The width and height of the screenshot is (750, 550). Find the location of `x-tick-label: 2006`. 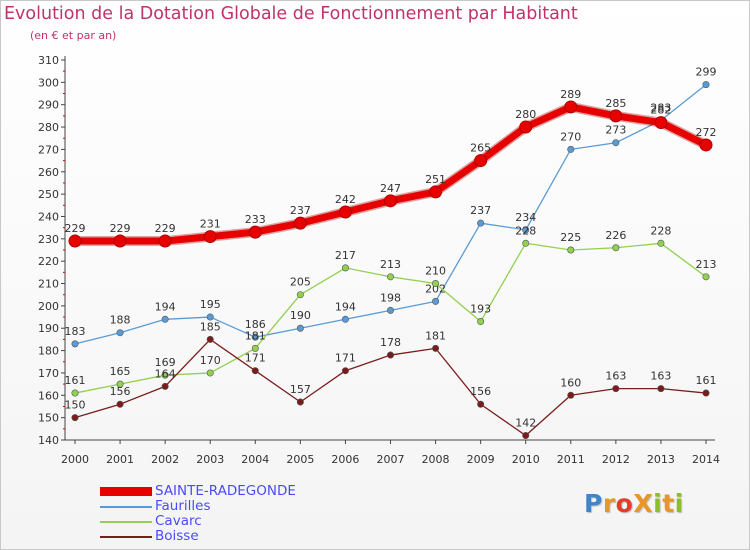

x-tick-label: 2006 is located at coordinates (345, 459).